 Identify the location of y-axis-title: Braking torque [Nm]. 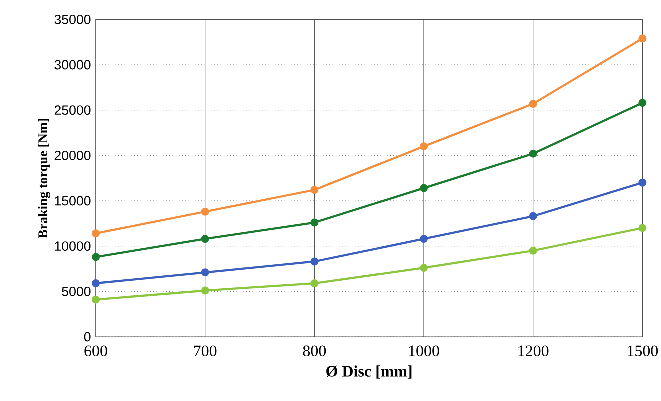
(44, 178).